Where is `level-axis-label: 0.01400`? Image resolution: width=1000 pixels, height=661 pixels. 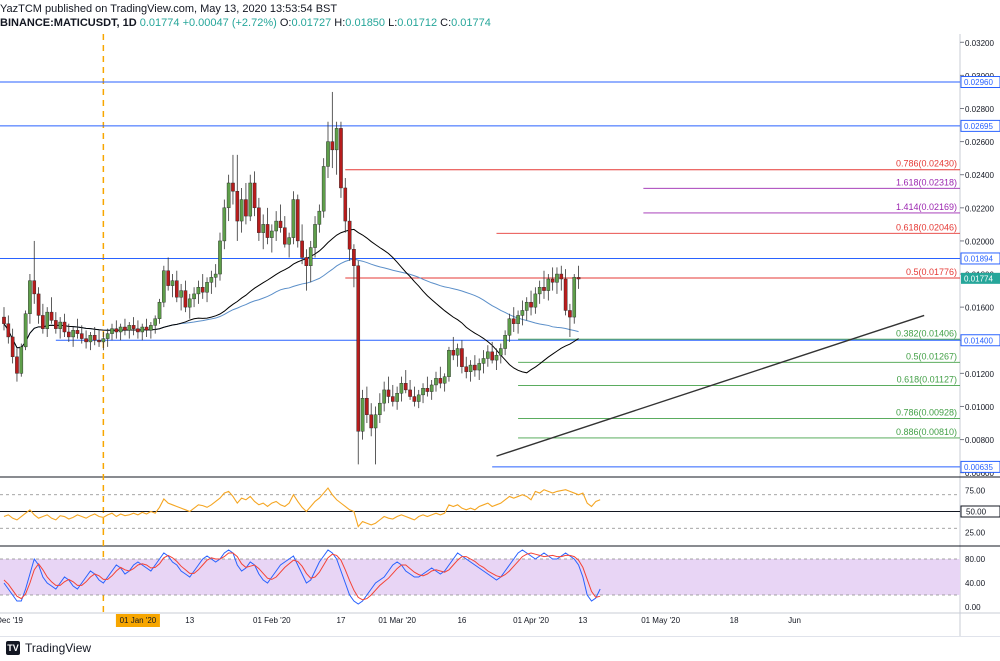 level-axis-label: 0.01400 is located at coordinates (978, 340).